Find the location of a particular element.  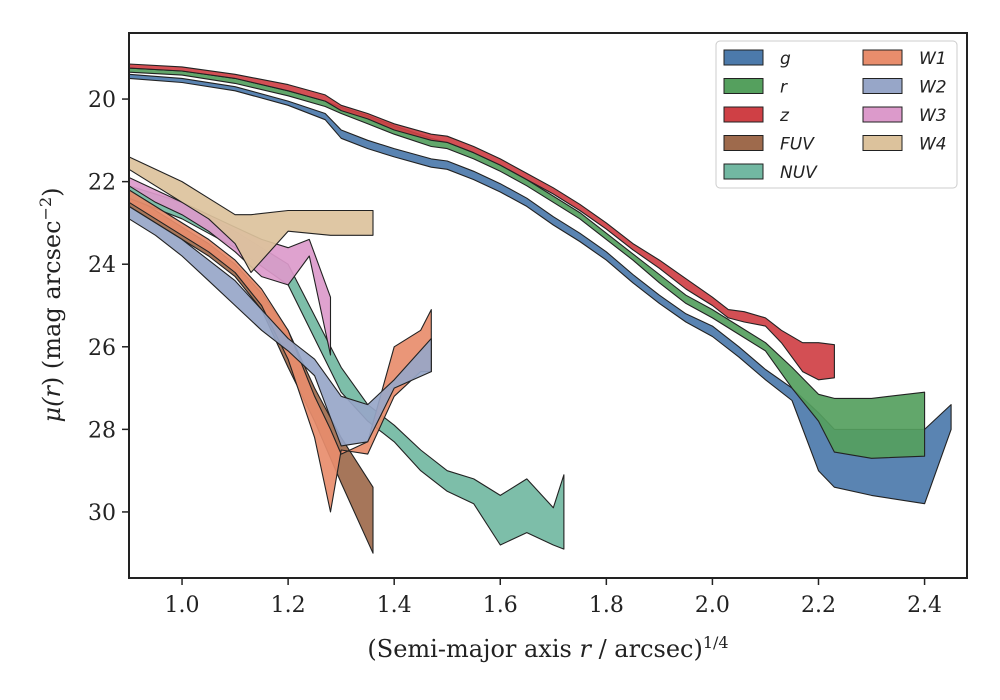

x-tick-label: 2.2 is located at coordinates (818, 605).